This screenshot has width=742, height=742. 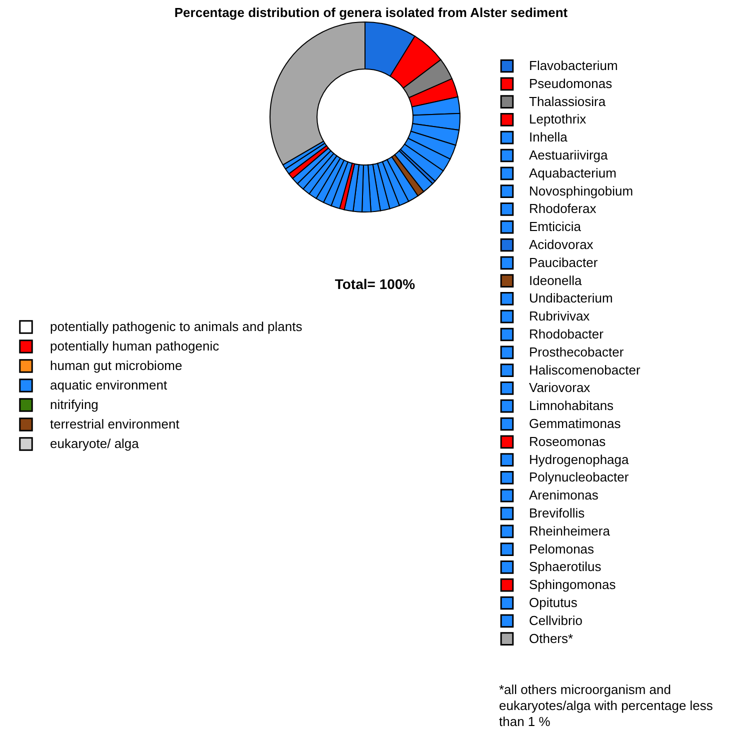 I want to click on legend-label: Roseomonas, so click(x=567, y=441).